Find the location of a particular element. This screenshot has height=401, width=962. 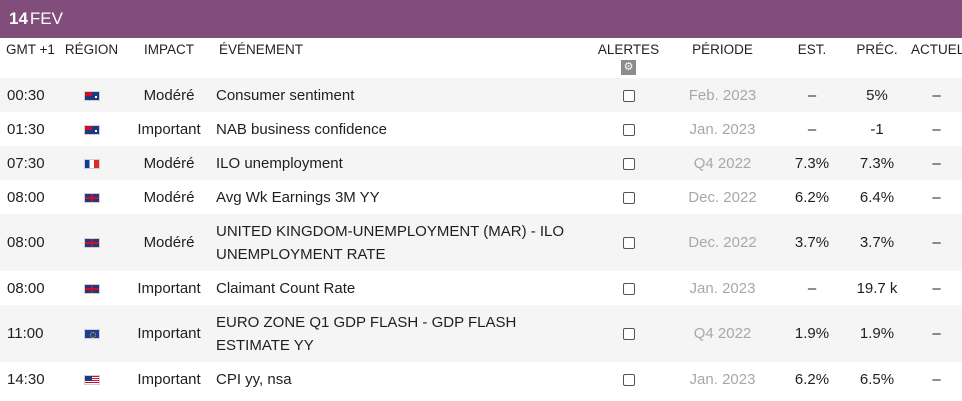

event-est: 1.9% is located at coordinates (812, 333).